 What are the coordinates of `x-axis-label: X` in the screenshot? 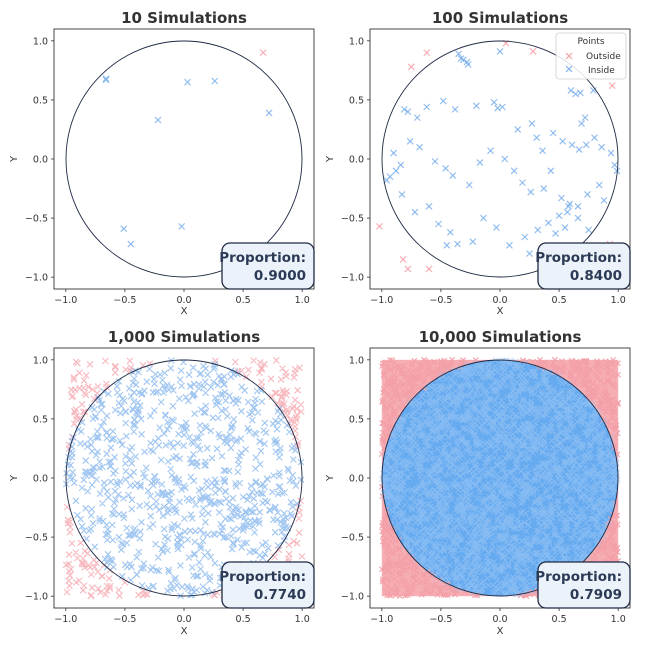 It's located at (184, 311).